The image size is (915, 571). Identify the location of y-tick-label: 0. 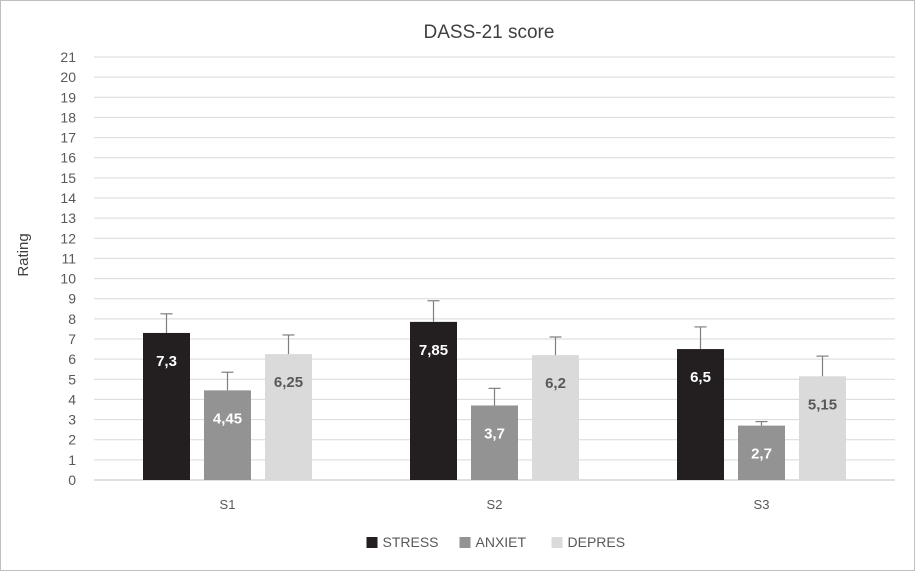
(72, 480).